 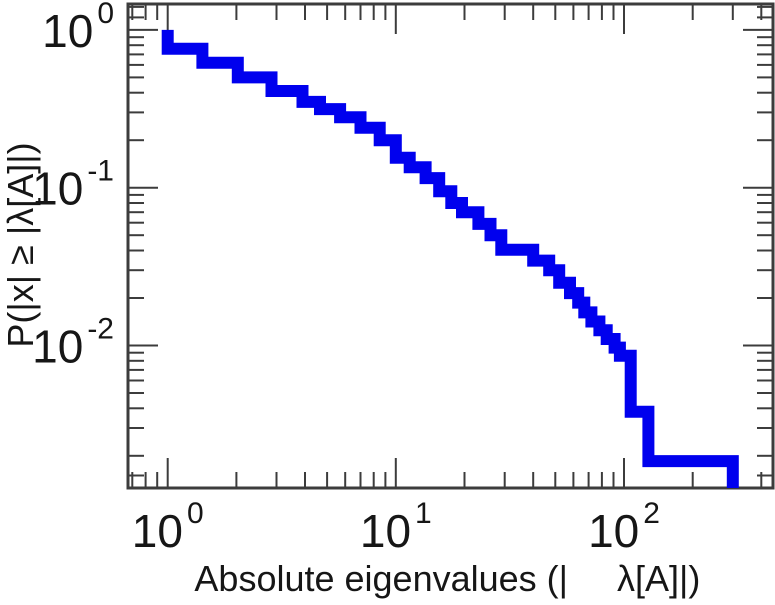 I want to click on x-axis-title-lambda: λ[A]|), so click(x=658, y=578).